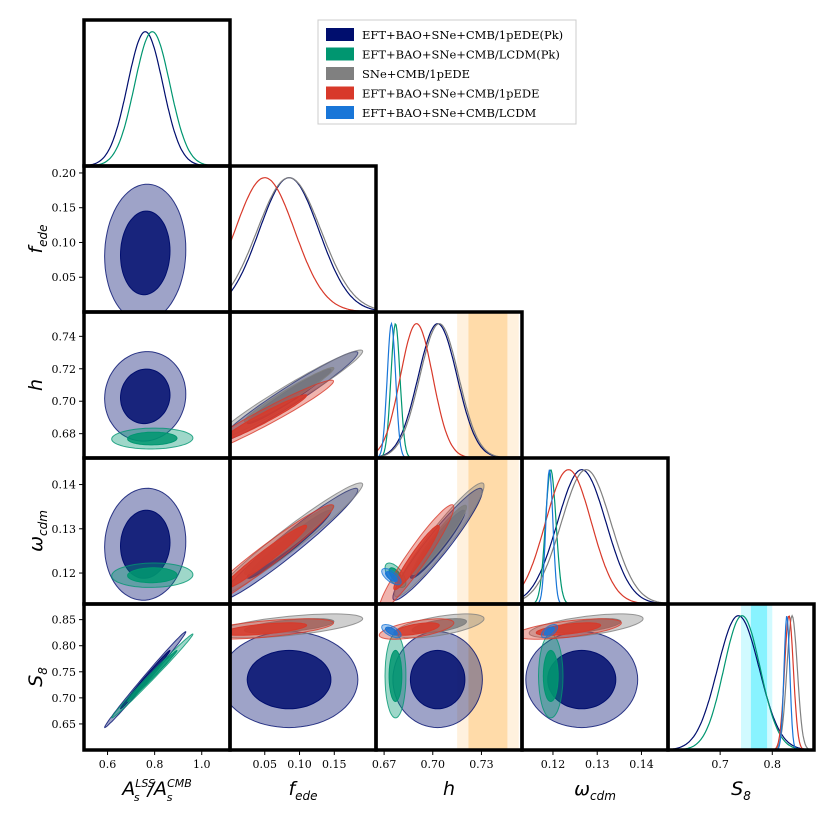 The height and width of the screenshot is (830, 830). What do you see at coordinates (64, 672) in the screenshot?
I see `ytick-label-s8-2: 0.75` at bounding box center [64, 672].